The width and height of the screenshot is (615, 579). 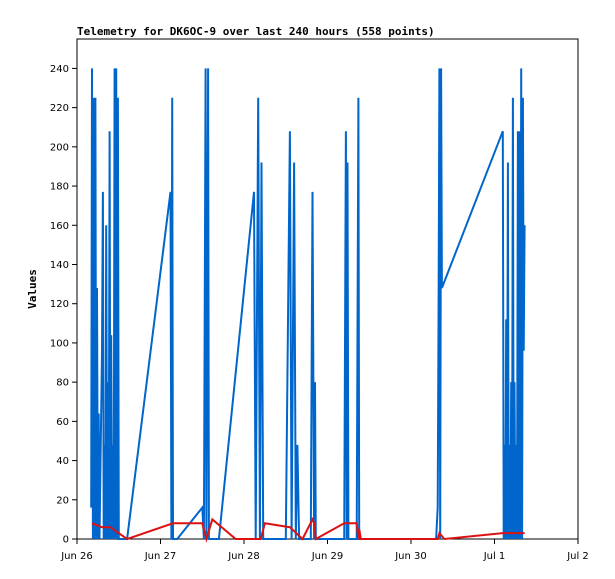 I want to click on y-tick-label: 0, so click(x=66, y=540).